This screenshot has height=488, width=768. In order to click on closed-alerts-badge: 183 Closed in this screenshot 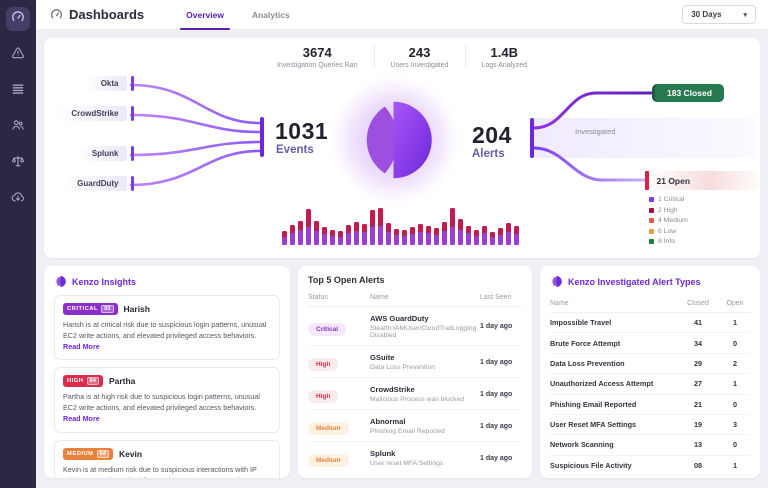, I will do `click(688, 93)`.